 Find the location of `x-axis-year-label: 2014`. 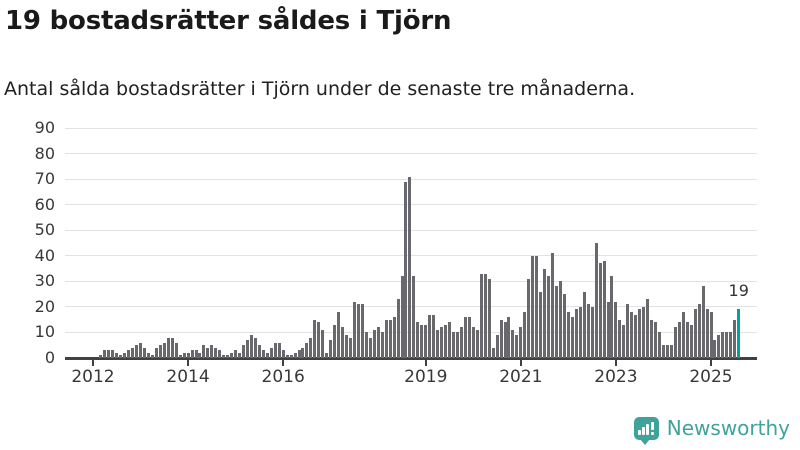

x-axis-year-label: 2014 is located at coordinates (188, 377).